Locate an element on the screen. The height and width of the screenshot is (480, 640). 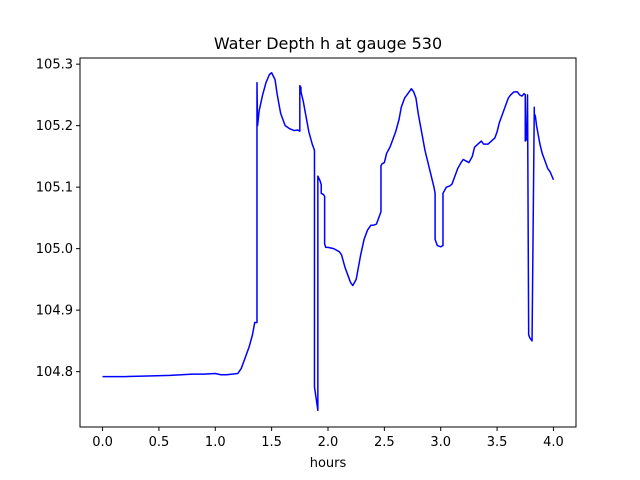
x-axis: 0.0 0.5 1.0 1.5 2.0 2.5 3.0 3.5 4.0 is located at coordinates (328, 438).